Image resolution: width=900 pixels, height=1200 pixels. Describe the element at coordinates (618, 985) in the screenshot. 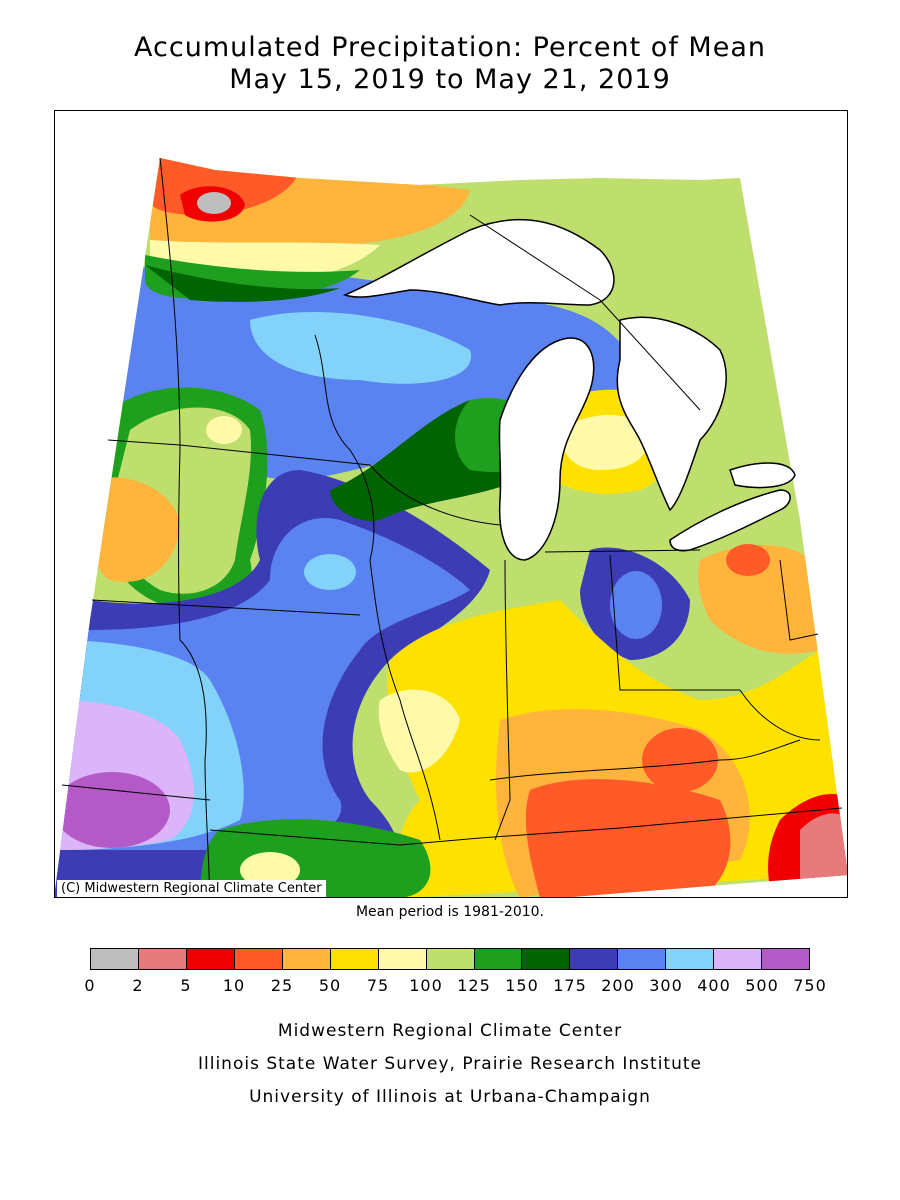

I see `legend-tick-label: 200` at that location.